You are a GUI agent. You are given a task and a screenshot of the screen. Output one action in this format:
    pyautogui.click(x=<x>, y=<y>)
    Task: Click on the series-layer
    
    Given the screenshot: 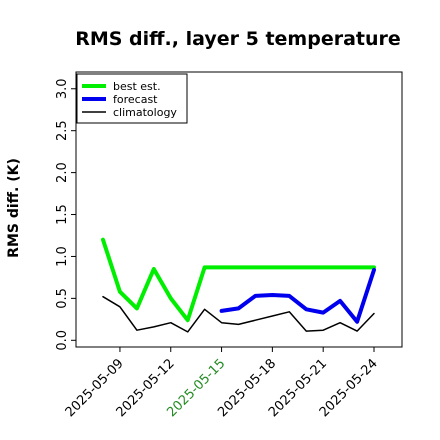 What is the action you would take?
    pyautogui.click(x=238, y=285)
    